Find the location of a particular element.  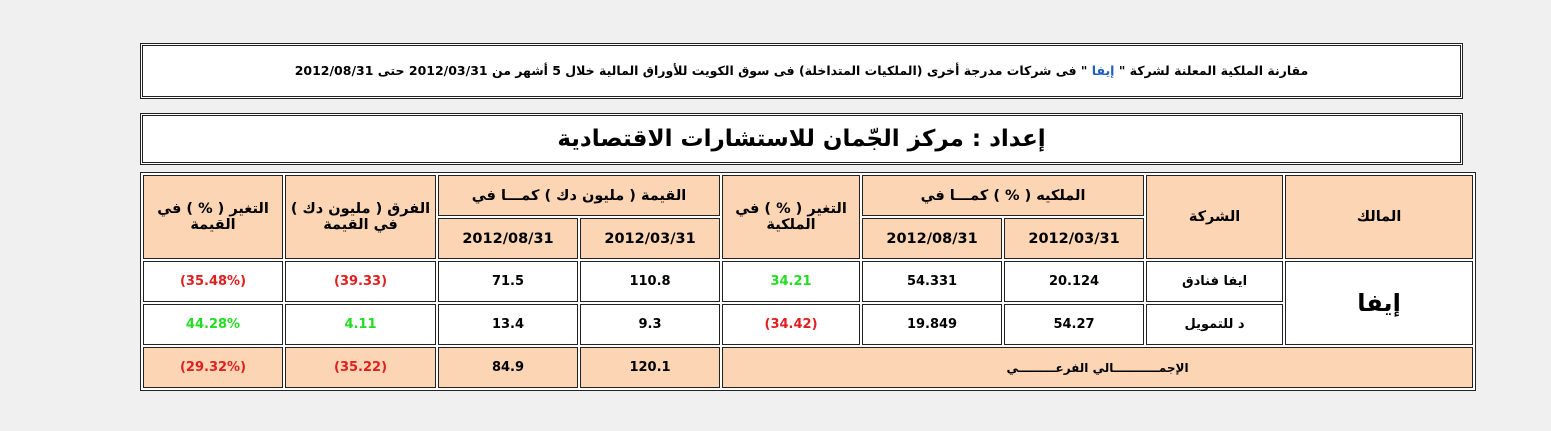

header-cell: الفرق ( مليون دك ) في القيمة is located at coordinates (360, 217).